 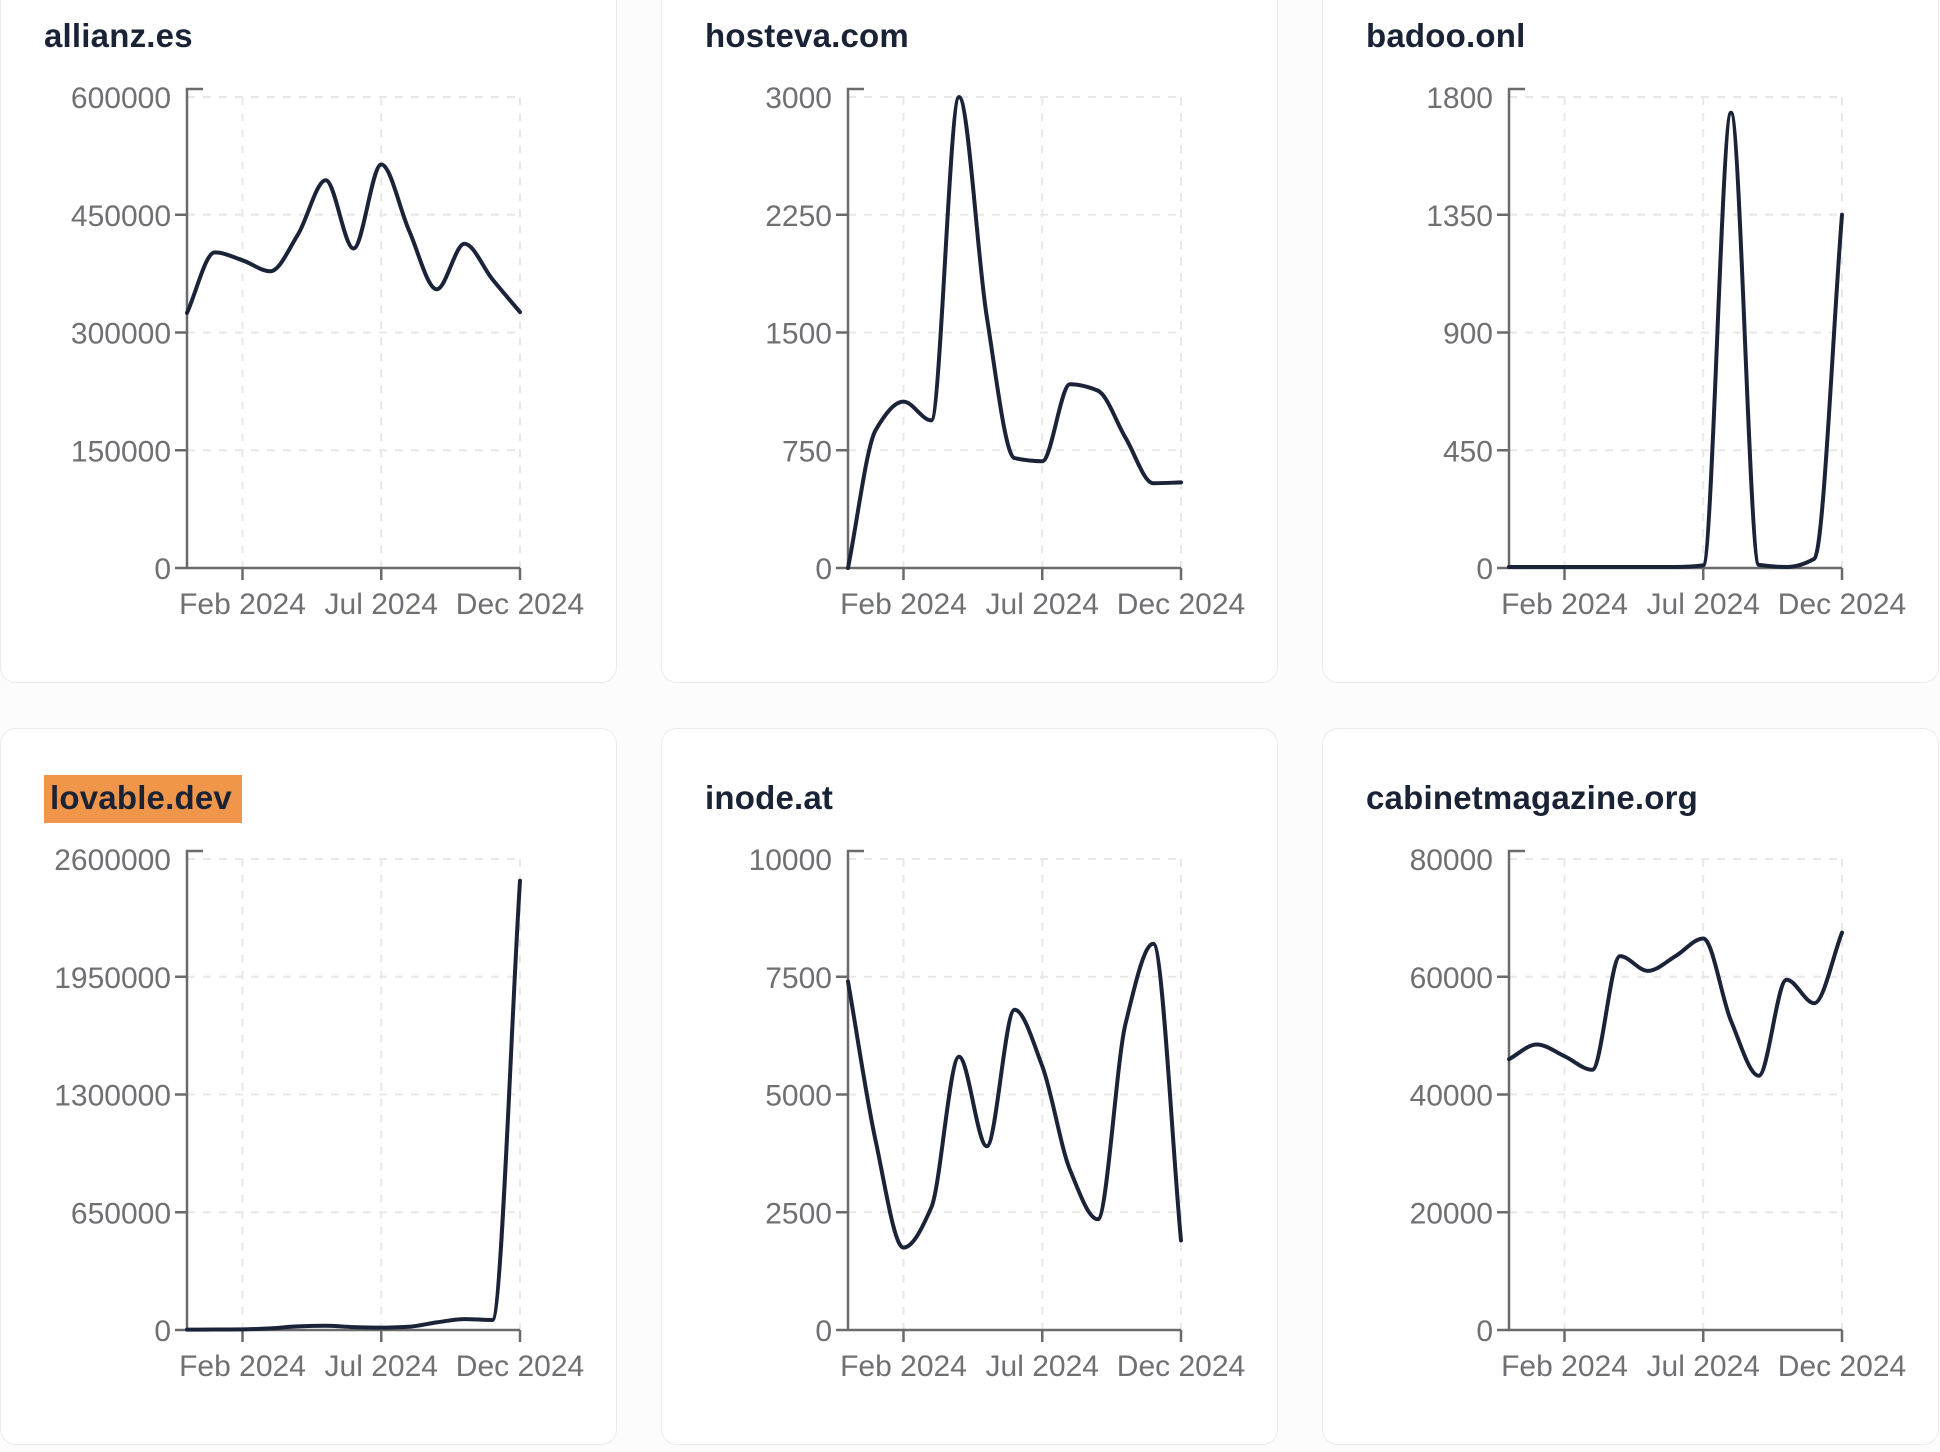 What do you see at coordinates (798, 978) in the screenshot?
I see `y-tick-label: 7500` at bounding box center [798, 978].